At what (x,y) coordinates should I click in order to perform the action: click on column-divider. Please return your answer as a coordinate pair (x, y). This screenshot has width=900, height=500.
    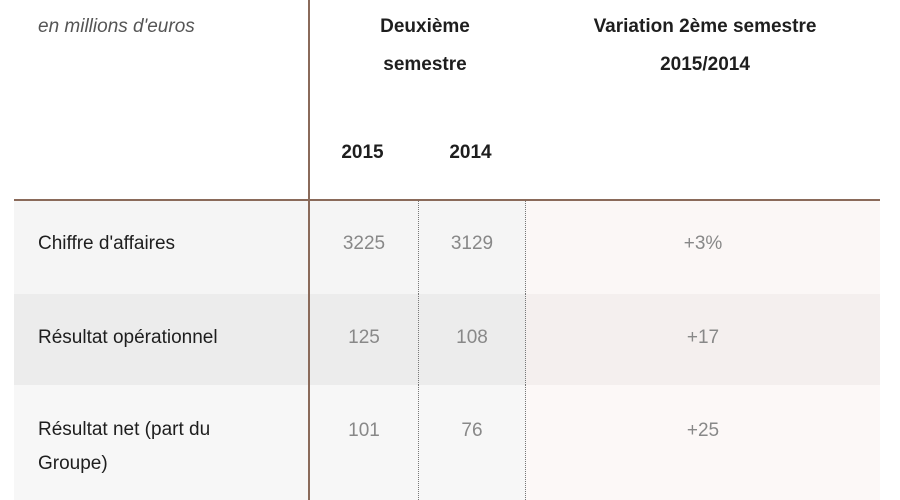
    Looking at the image, I should click on (309, 250).